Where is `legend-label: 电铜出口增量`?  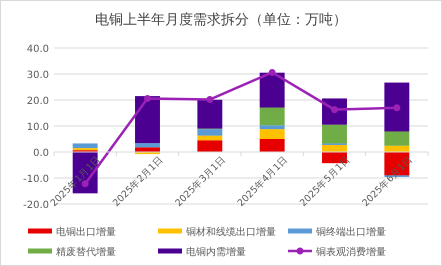
legend-label: 电铜出口增量 is located at coordinates (86, 232).